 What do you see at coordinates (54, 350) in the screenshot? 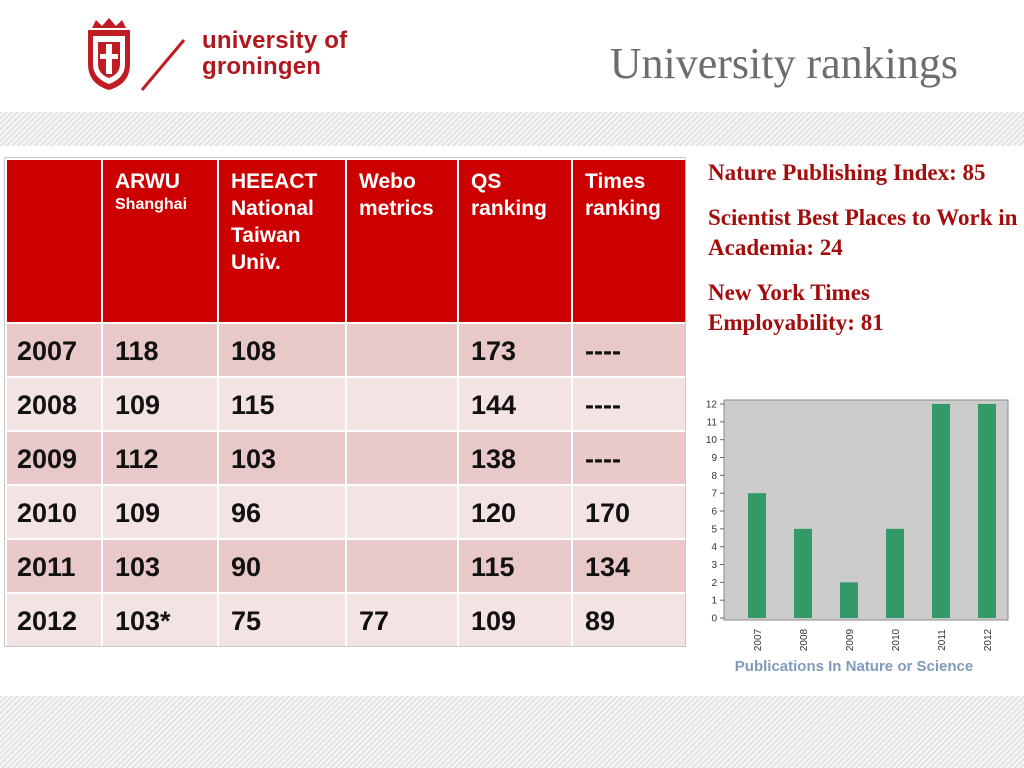
I see `table-cell-year: 2007` at bounding box center [54, 350].